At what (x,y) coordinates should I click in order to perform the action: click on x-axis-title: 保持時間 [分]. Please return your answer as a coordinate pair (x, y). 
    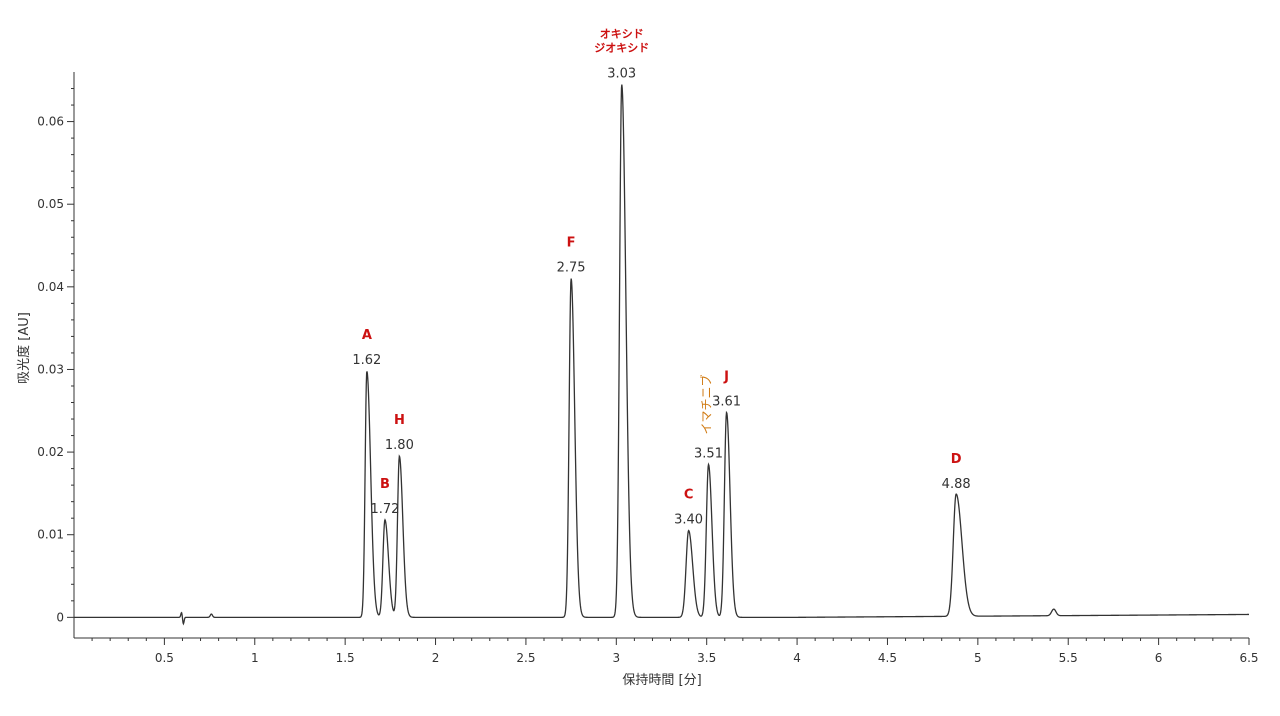
    Looking at the image, I should click on (661, 680).